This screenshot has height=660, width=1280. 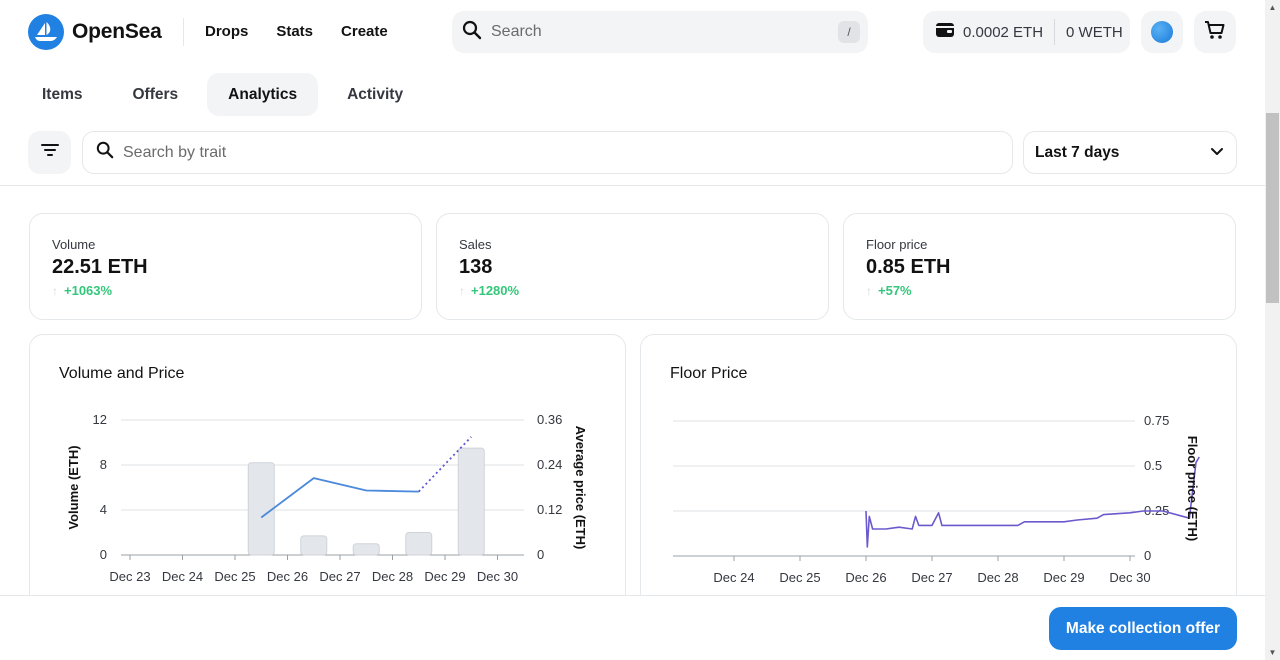 I want to click on stat-value: 22.51 ETH, so click(x=100, y=267).